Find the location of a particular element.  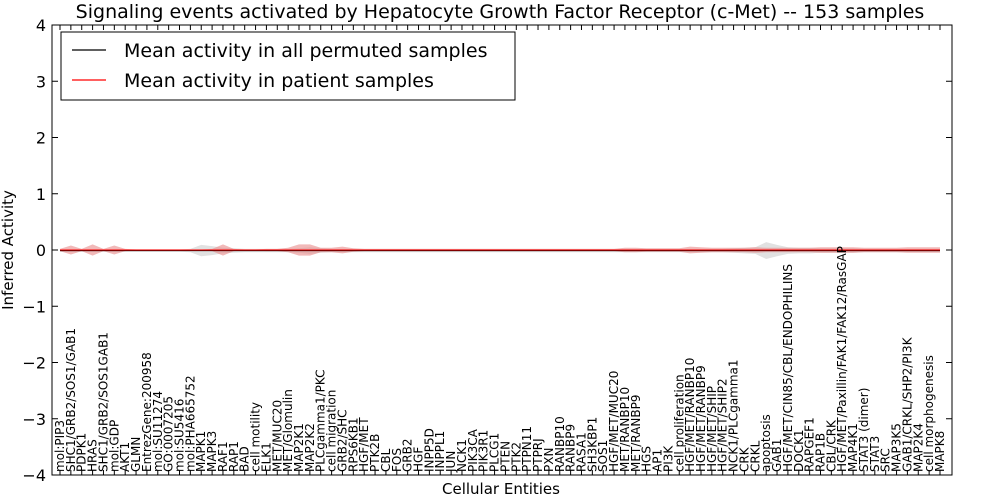

x-axis-label: Cellular Entities is located at coordinates (501, 489).